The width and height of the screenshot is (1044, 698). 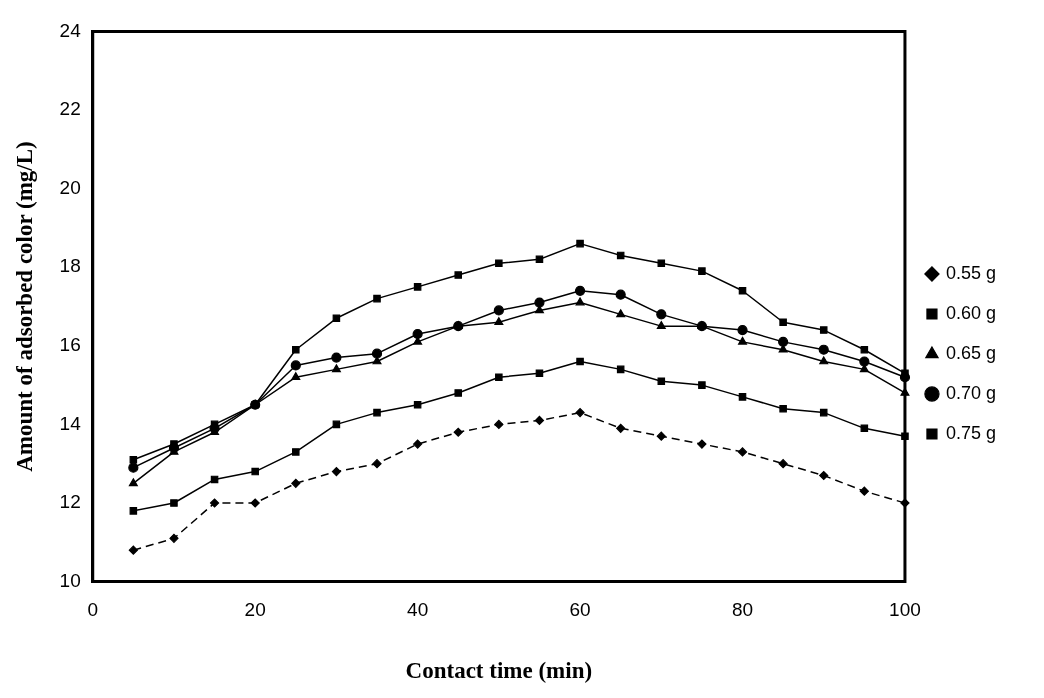 What do you see at coordinates (418, 610) in the screenshot?
I see `x-tick-label: 40` at bounding box center [418, 610].